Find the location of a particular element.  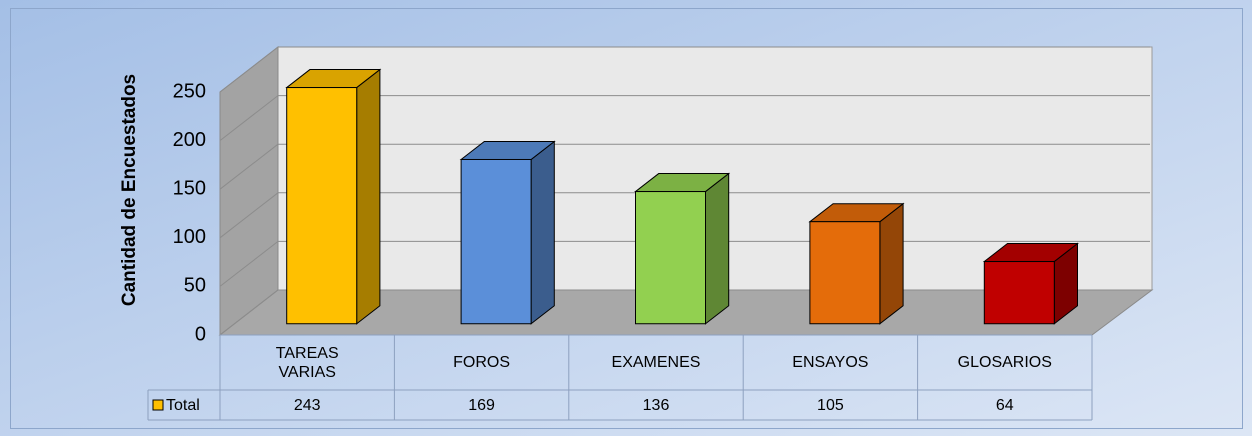

y-tick-label: 50 is located at coordinates (195, 286).